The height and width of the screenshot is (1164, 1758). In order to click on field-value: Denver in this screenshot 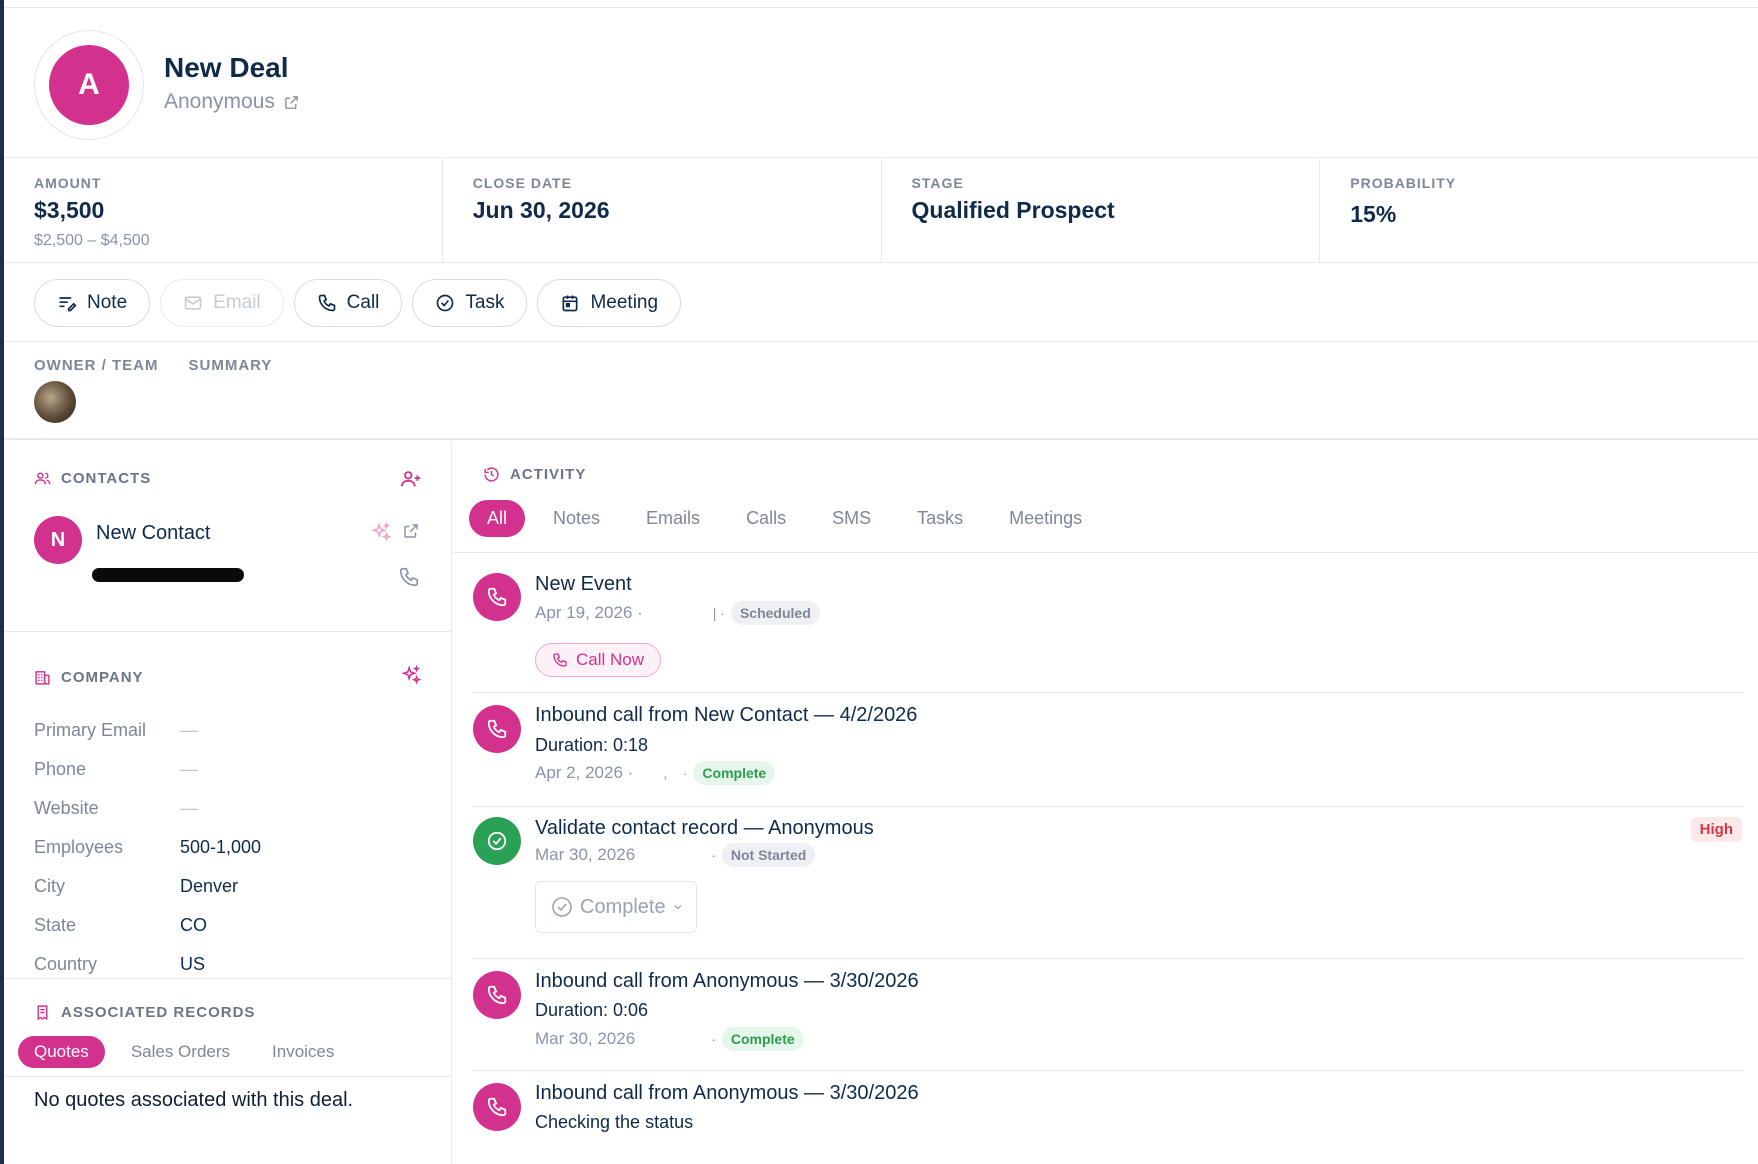, I will do `click(209, 886)`.